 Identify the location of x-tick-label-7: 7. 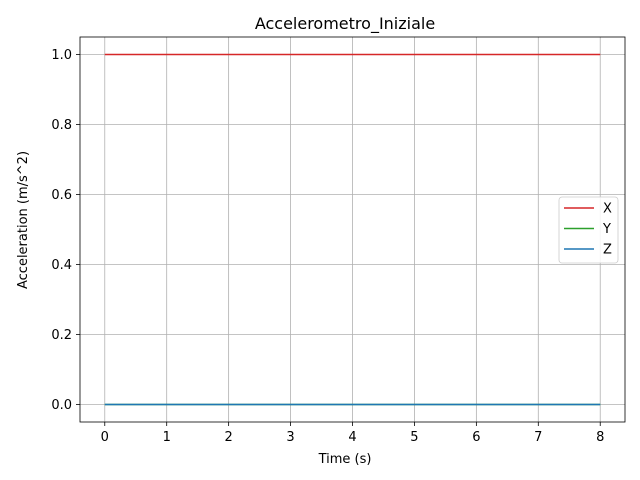
(538, 437).